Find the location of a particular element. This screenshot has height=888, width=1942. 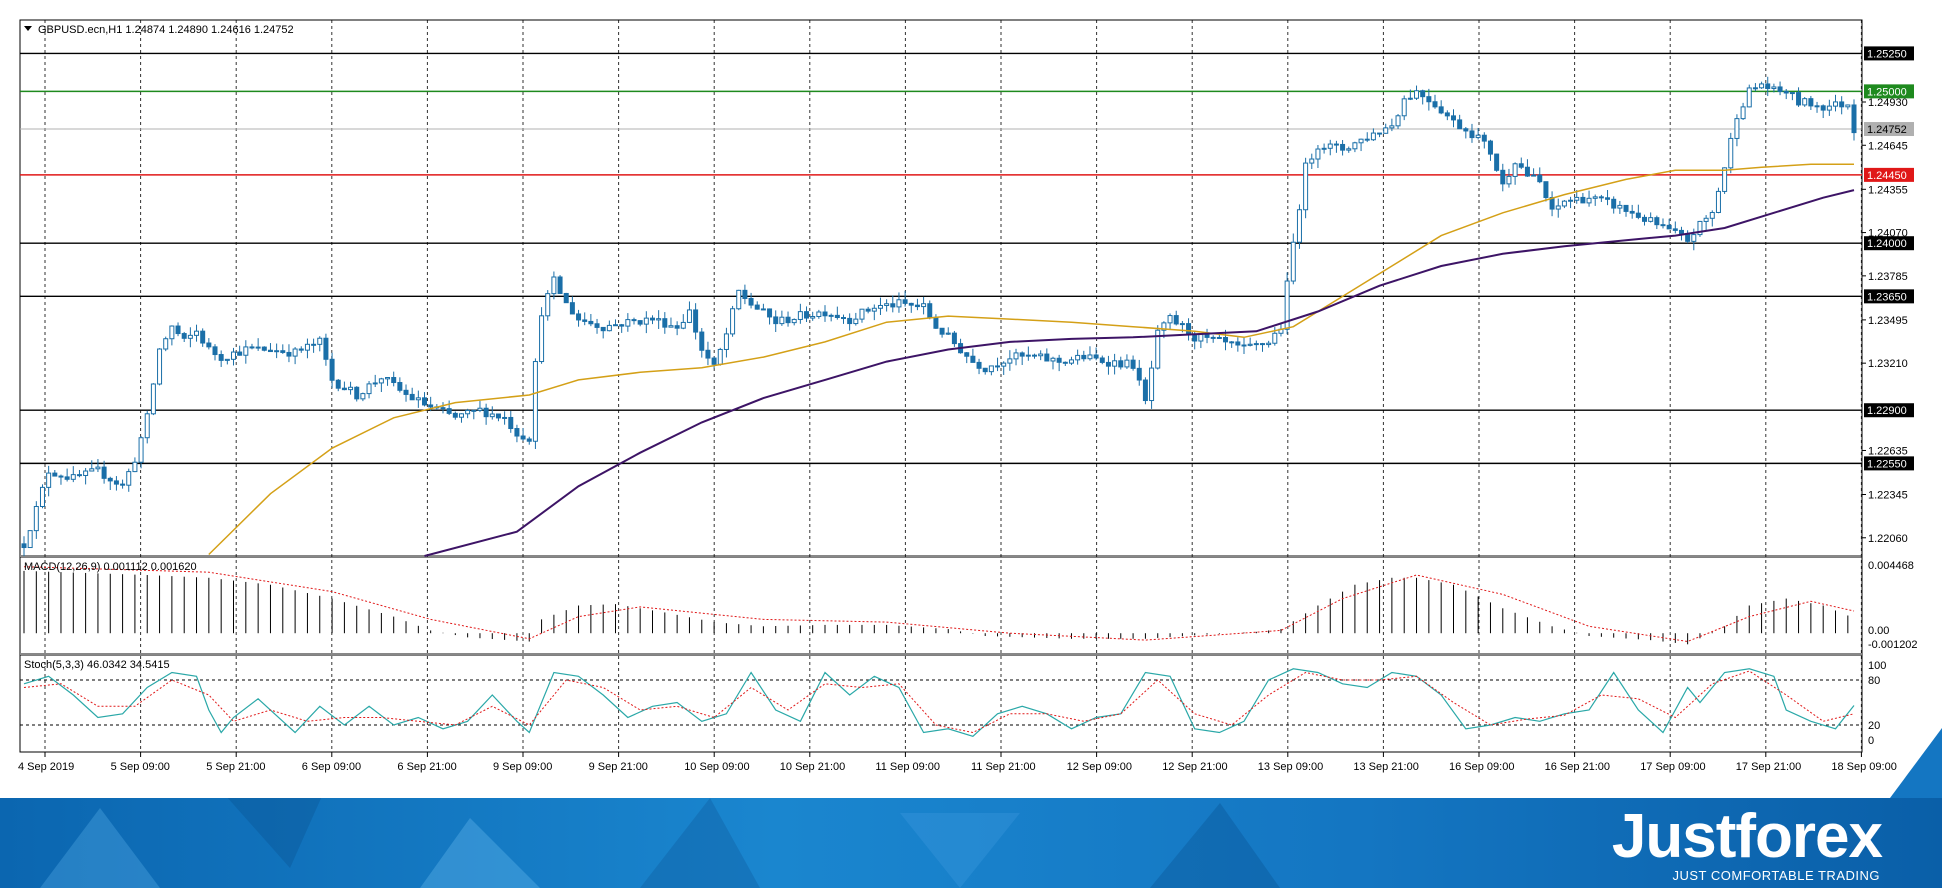

x-tick-label: 17 Sep 09:00 is located at coordinates (1672, 767).